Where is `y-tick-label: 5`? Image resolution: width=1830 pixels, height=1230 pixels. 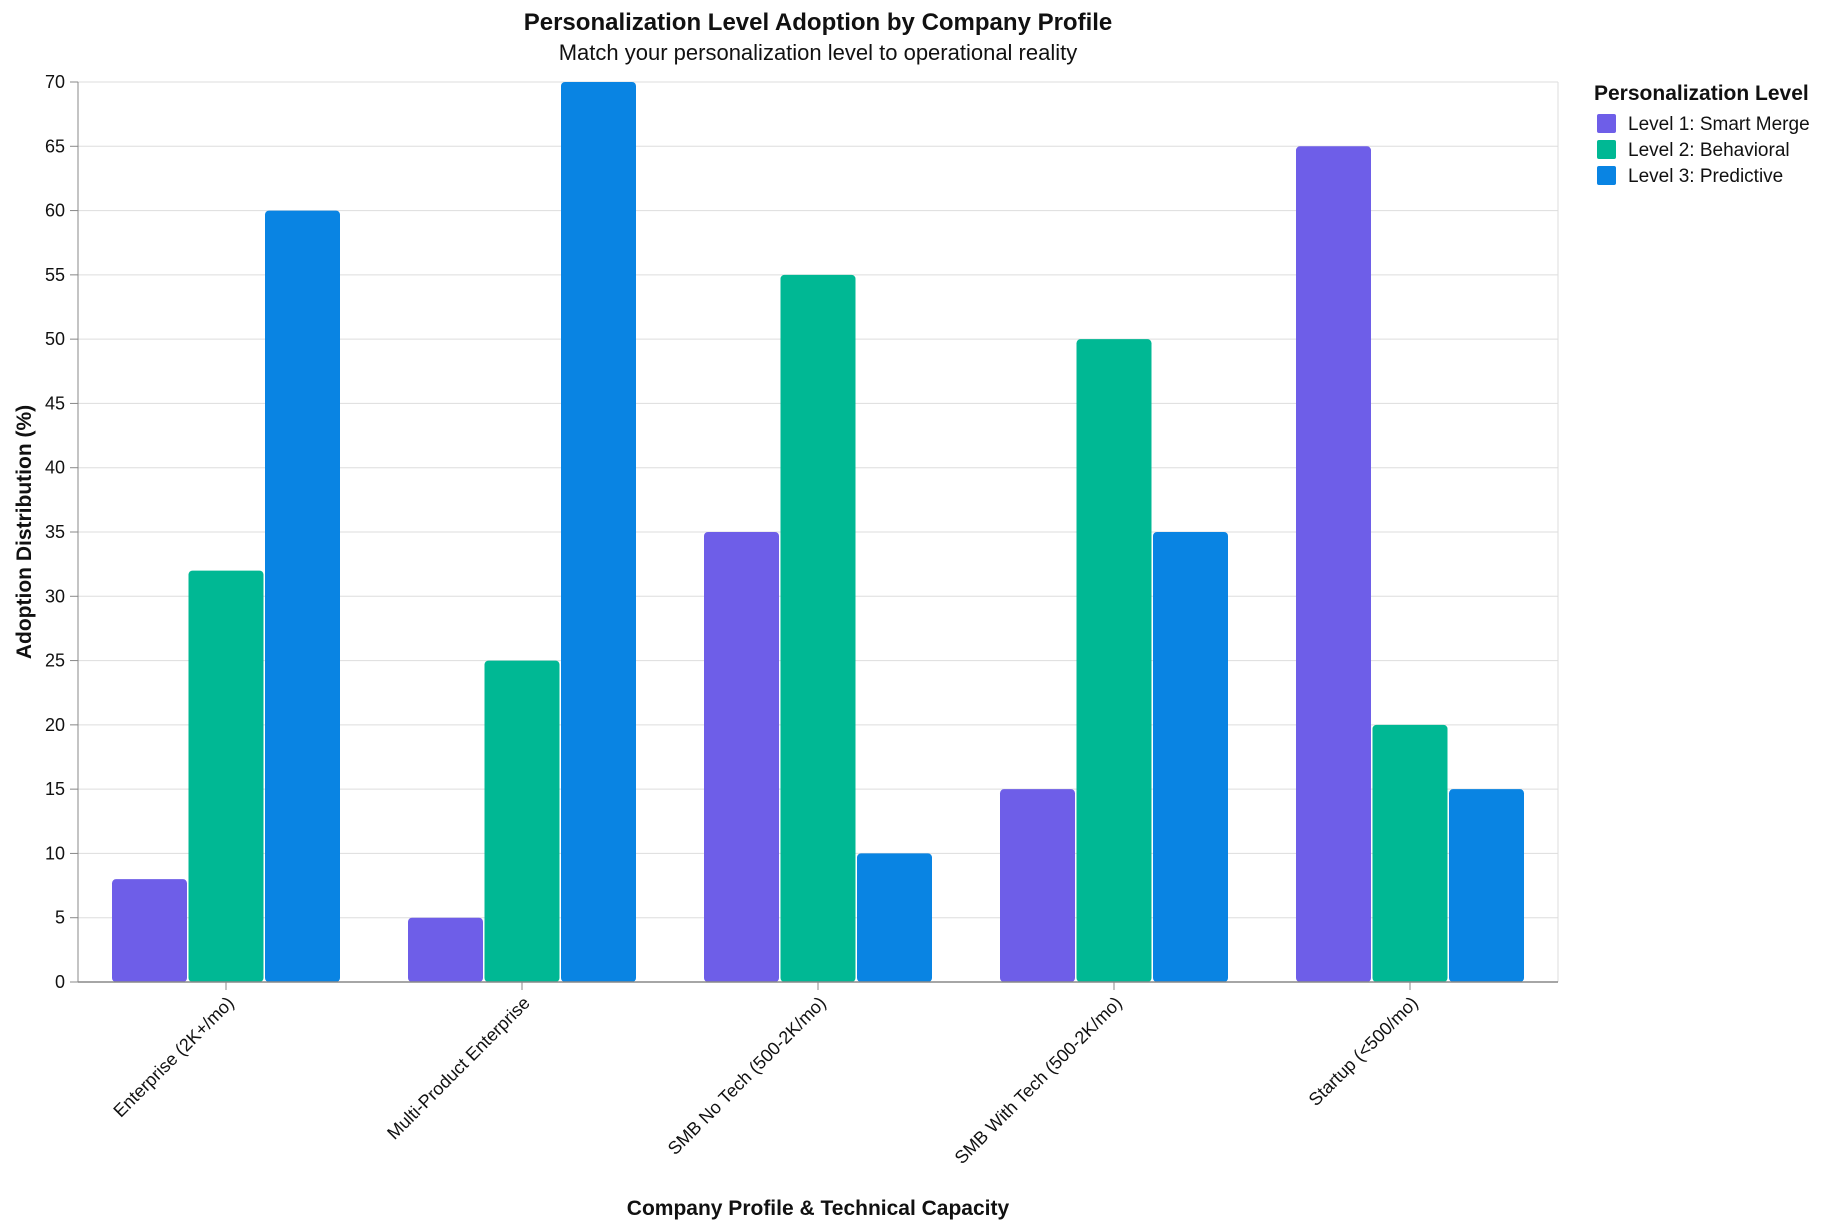 y-tick-label: 5 is located at coordinates (60, 918).